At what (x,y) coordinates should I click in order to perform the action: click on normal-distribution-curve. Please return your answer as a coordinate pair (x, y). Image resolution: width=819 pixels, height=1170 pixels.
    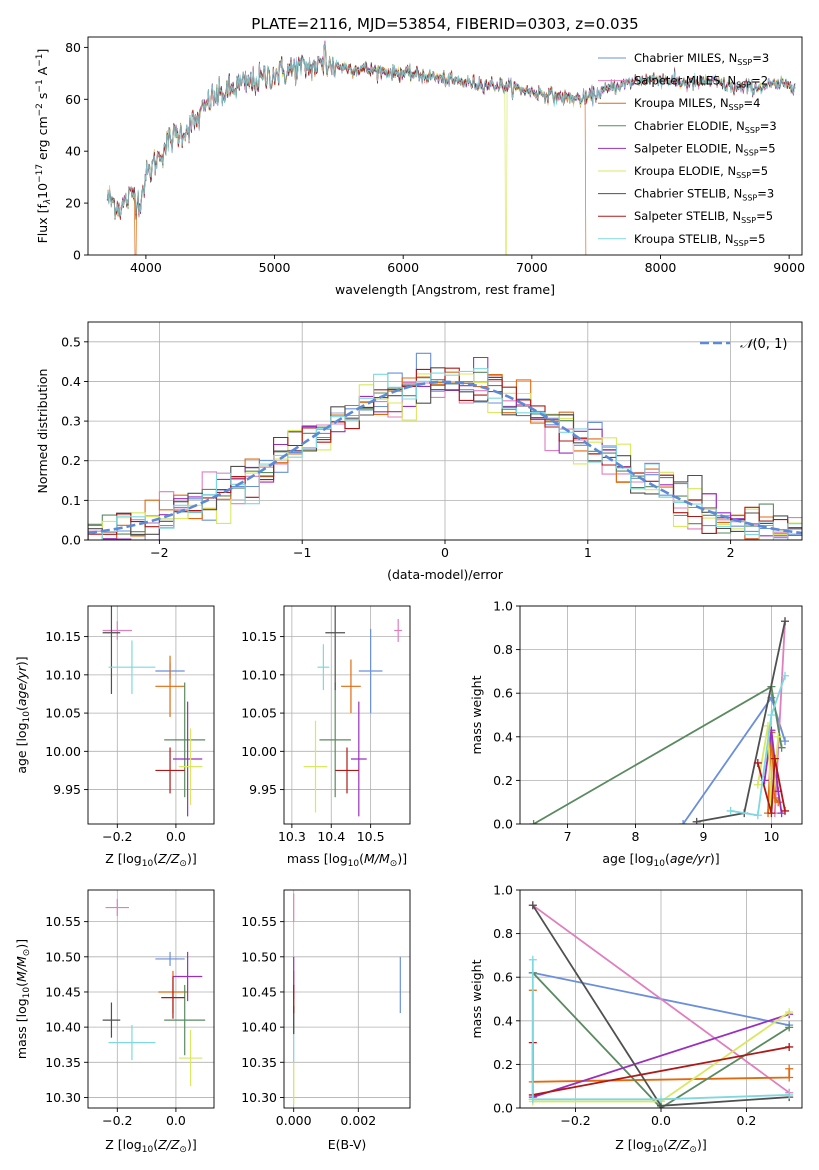
    Looking at the image, I should click on (445, 457).